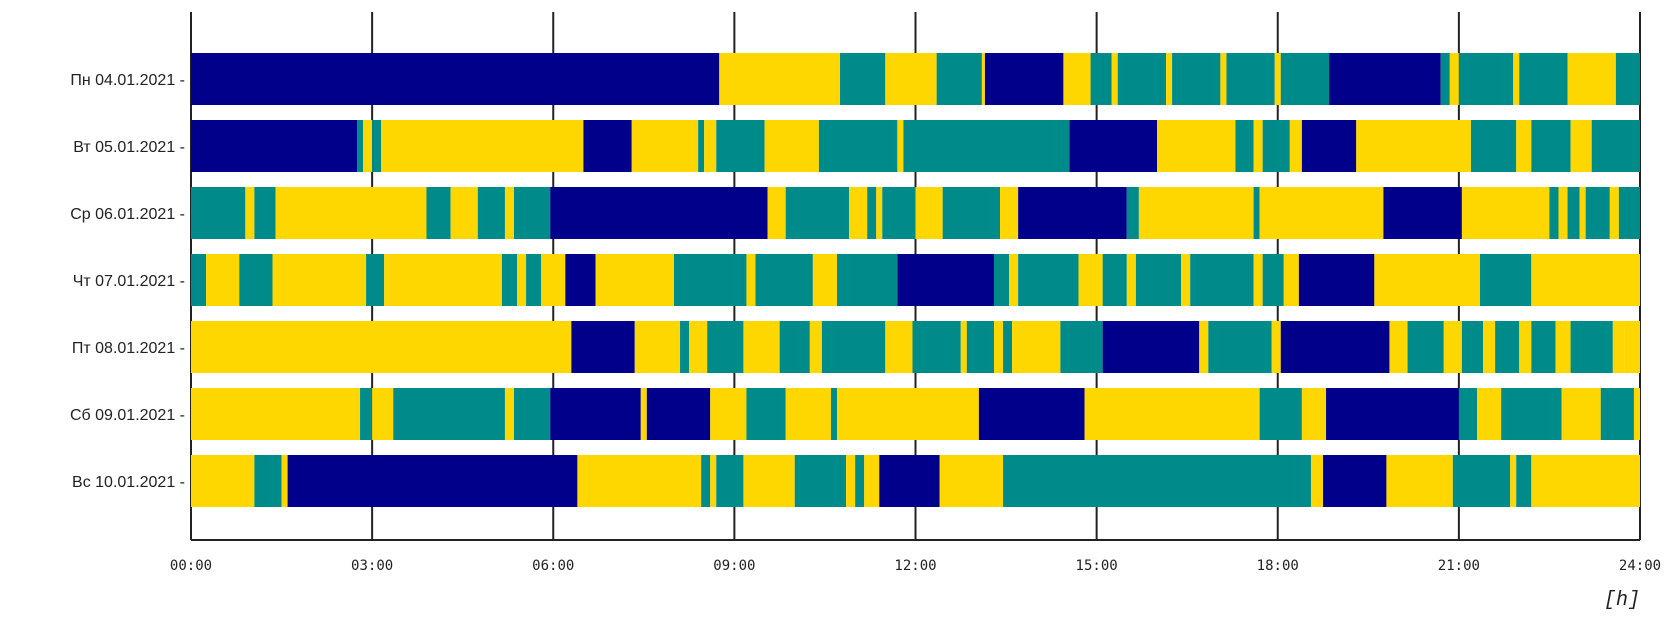 The width and height of the screenshot is (1671, 623). Describe the element at coordinates (734, 566) in the screenshot. I see `x-tick-label: 09:00` at that location.